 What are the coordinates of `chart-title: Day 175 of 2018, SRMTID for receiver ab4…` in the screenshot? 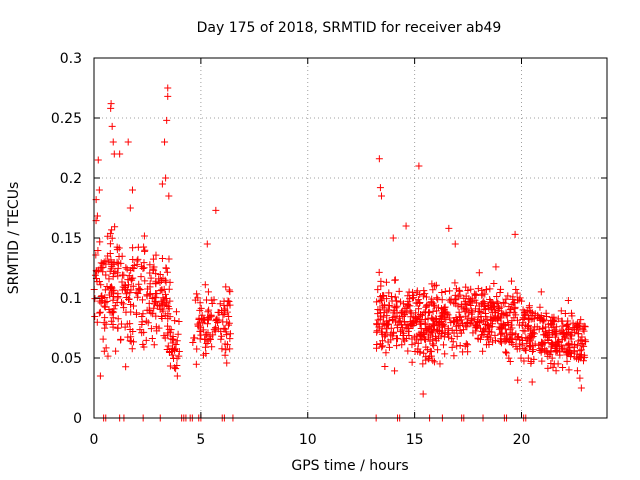 It's located at (349, 28).